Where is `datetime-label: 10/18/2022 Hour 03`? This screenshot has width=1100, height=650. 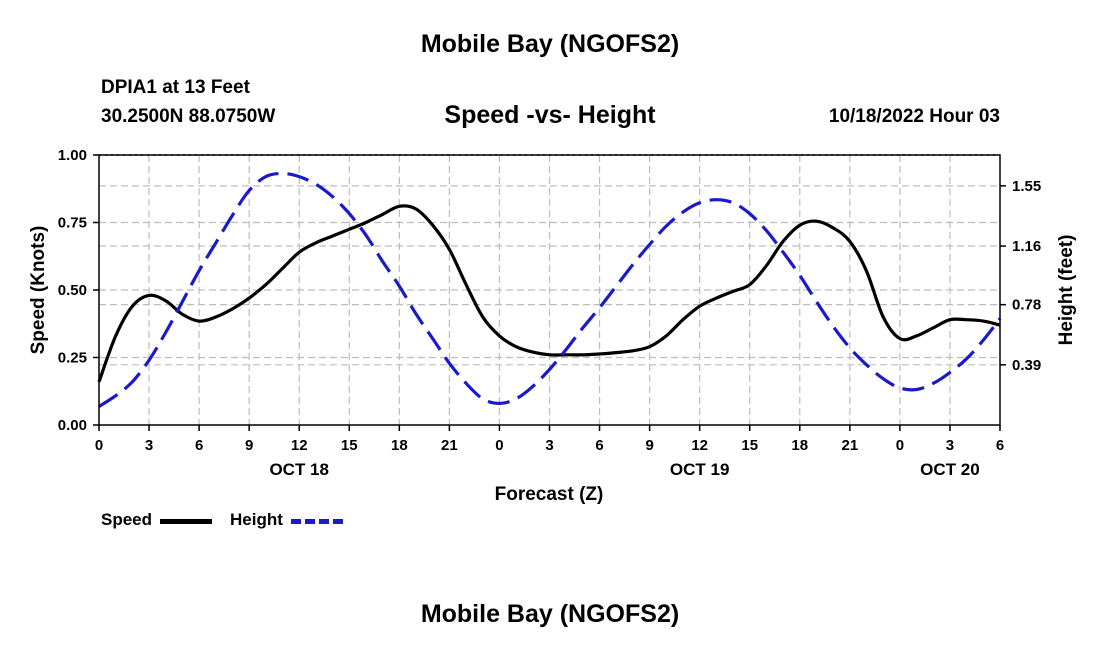 datetime-label: 10/18/2022 Hour 03 is located at coordinates (914, 116).